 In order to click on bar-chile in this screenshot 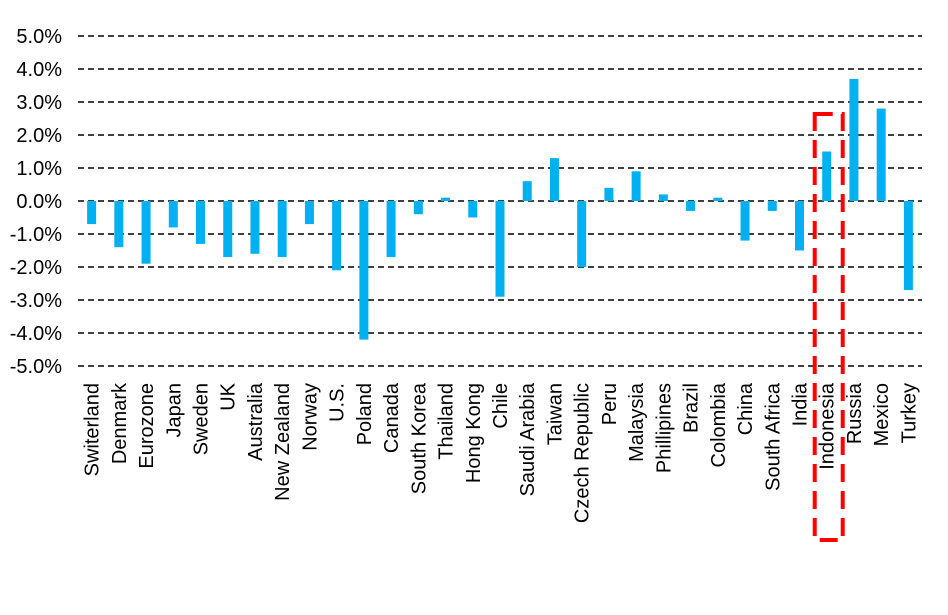, I will do `click(500, 249)`.